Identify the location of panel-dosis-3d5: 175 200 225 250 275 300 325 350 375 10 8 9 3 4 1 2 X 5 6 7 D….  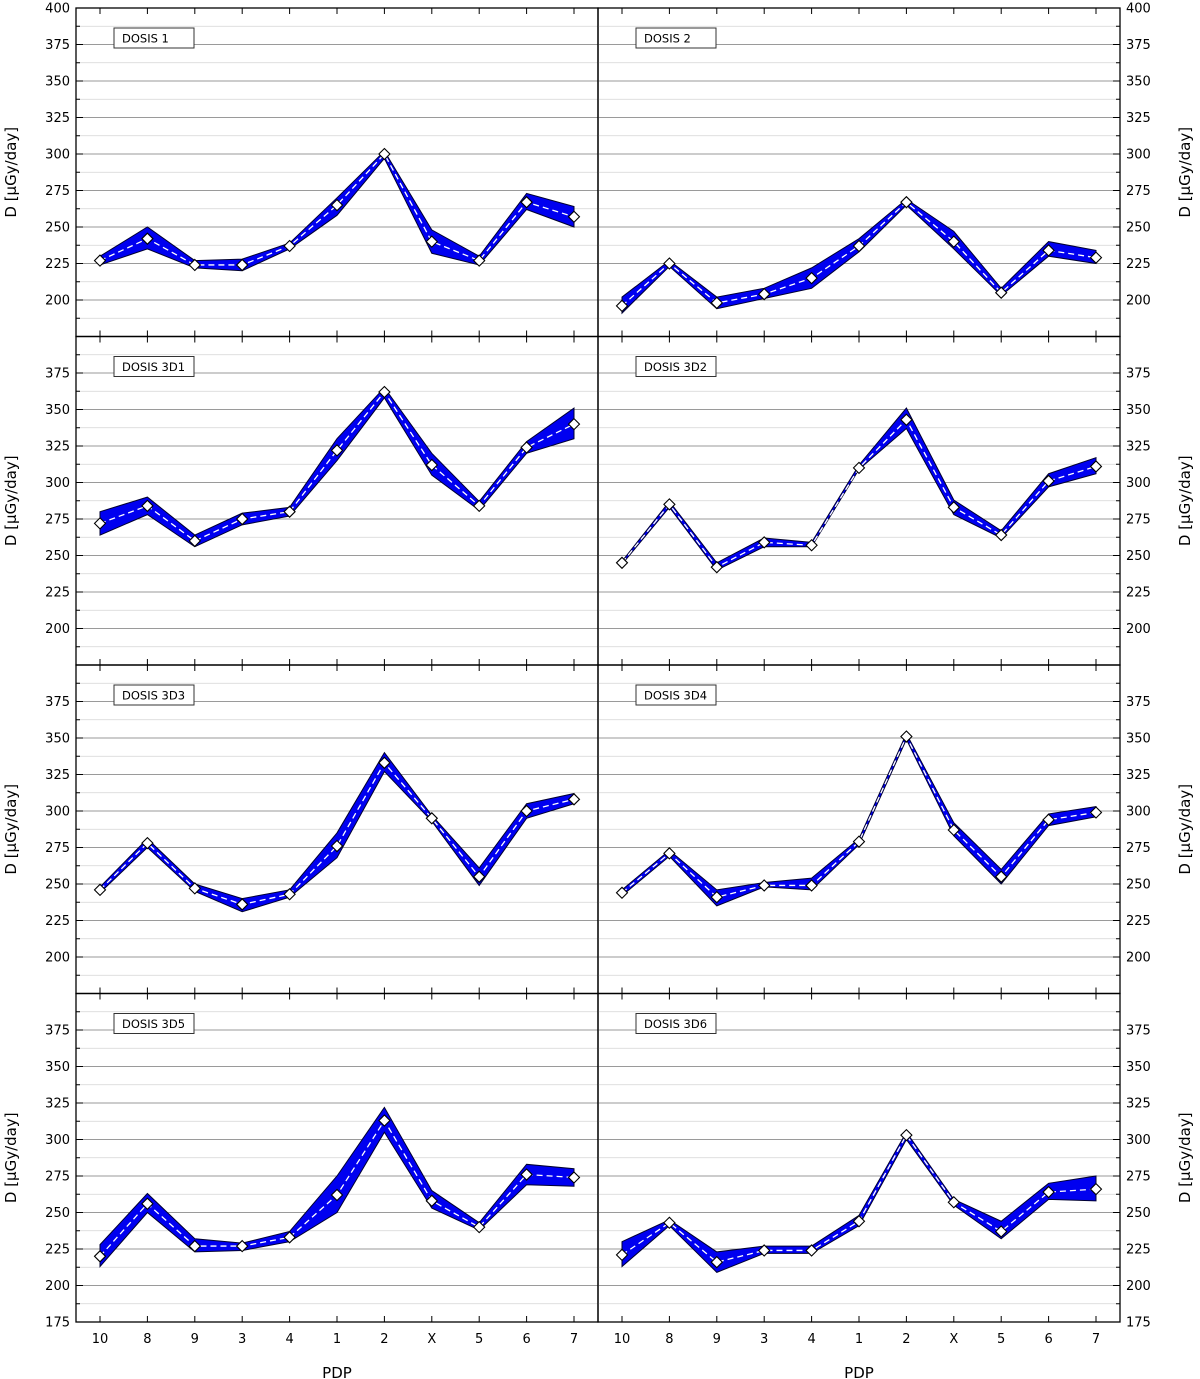
(300, 1169).